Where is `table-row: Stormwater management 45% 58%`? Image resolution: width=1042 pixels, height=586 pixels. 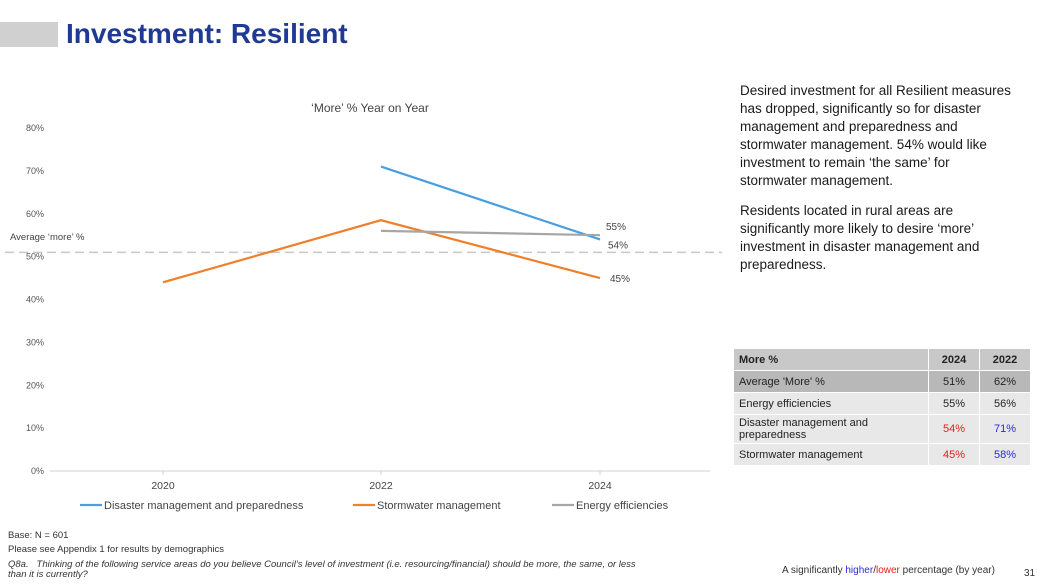
table-row: Stormwater management 45% 58% is located at coordinates (882, 454).